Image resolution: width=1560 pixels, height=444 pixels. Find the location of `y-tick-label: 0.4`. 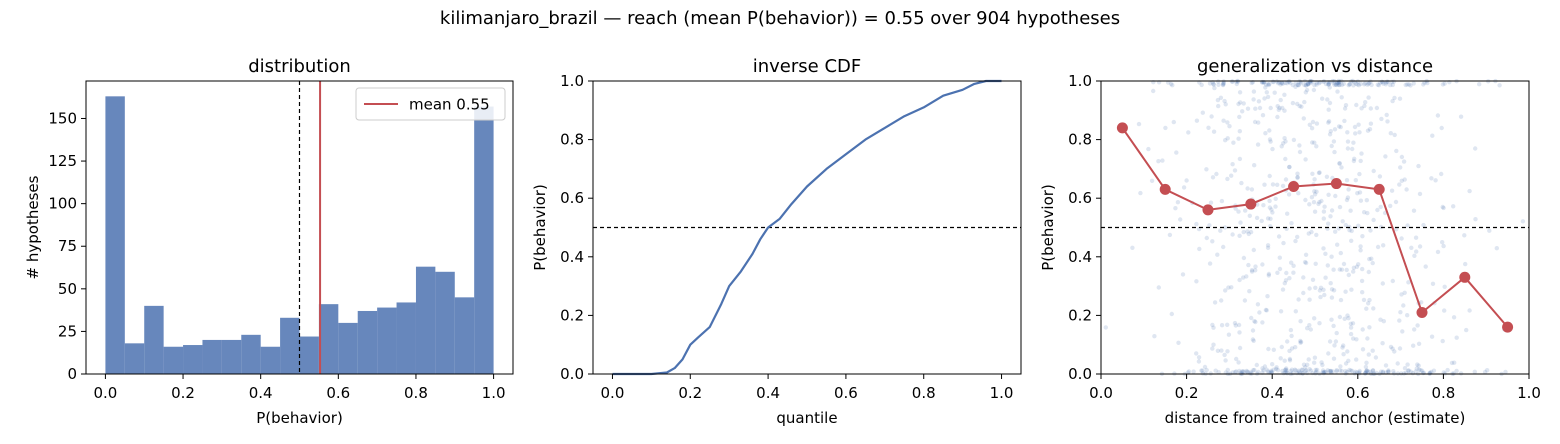

y-tick-label: 0.4 is located at coordinates (572, 257).